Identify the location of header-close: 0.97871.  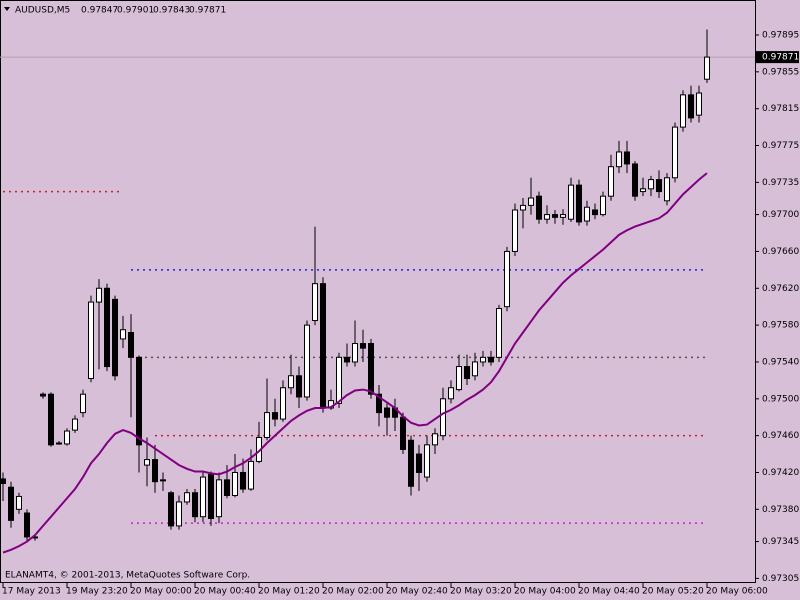
(207, 11).